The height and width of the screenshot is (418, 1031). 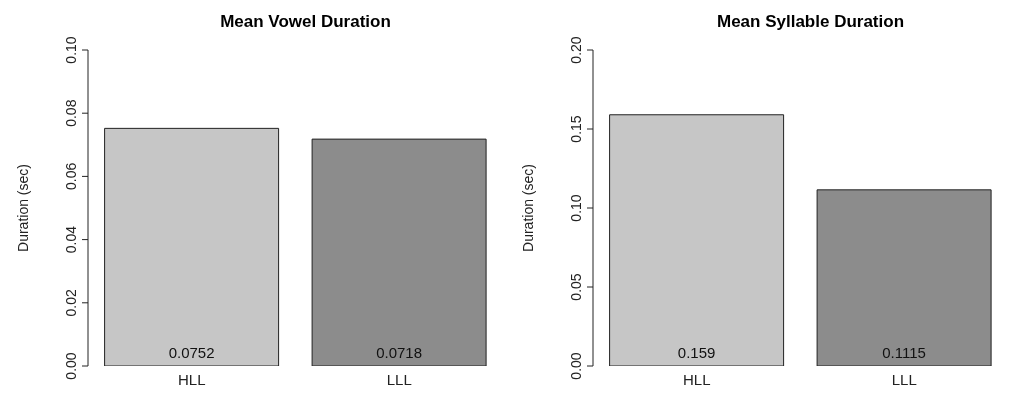 I want to click on y-tick-label: 0.20, so click(x=576, y=50).